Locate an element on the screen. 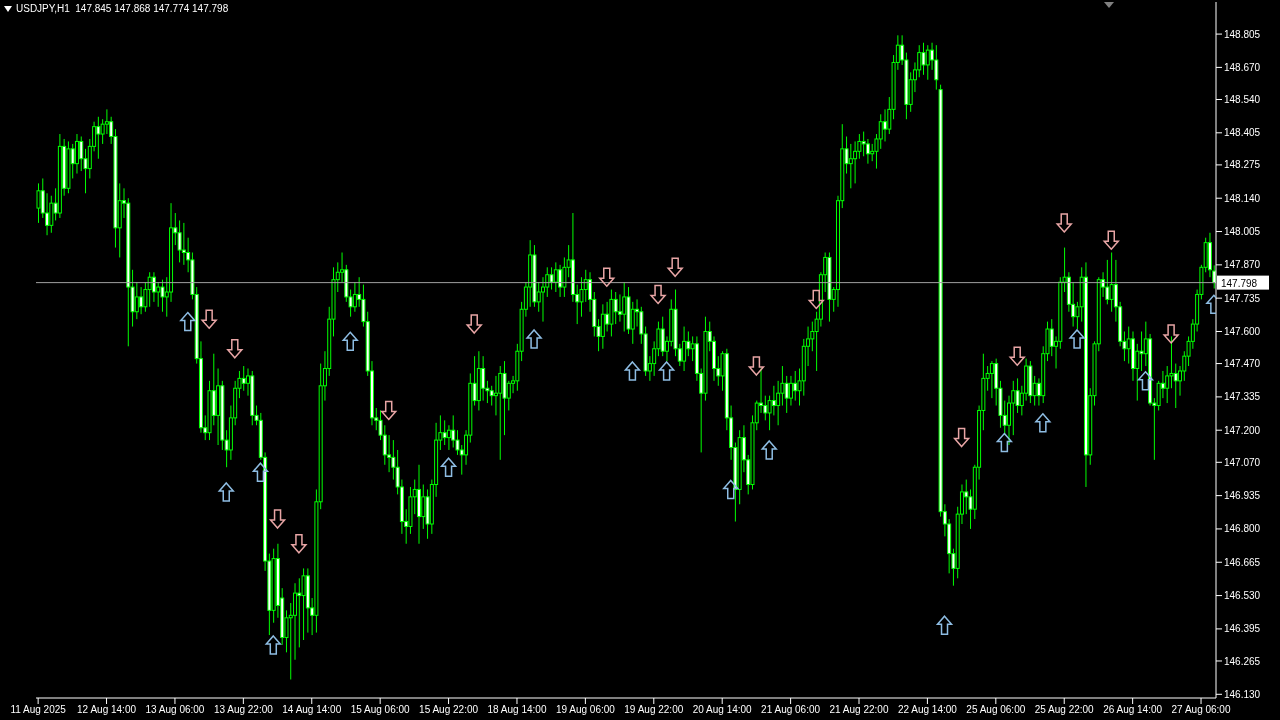 This screenshot has height=720, width=1280. y-tick-label: 148.005 is located at coordinates (1242, 232).